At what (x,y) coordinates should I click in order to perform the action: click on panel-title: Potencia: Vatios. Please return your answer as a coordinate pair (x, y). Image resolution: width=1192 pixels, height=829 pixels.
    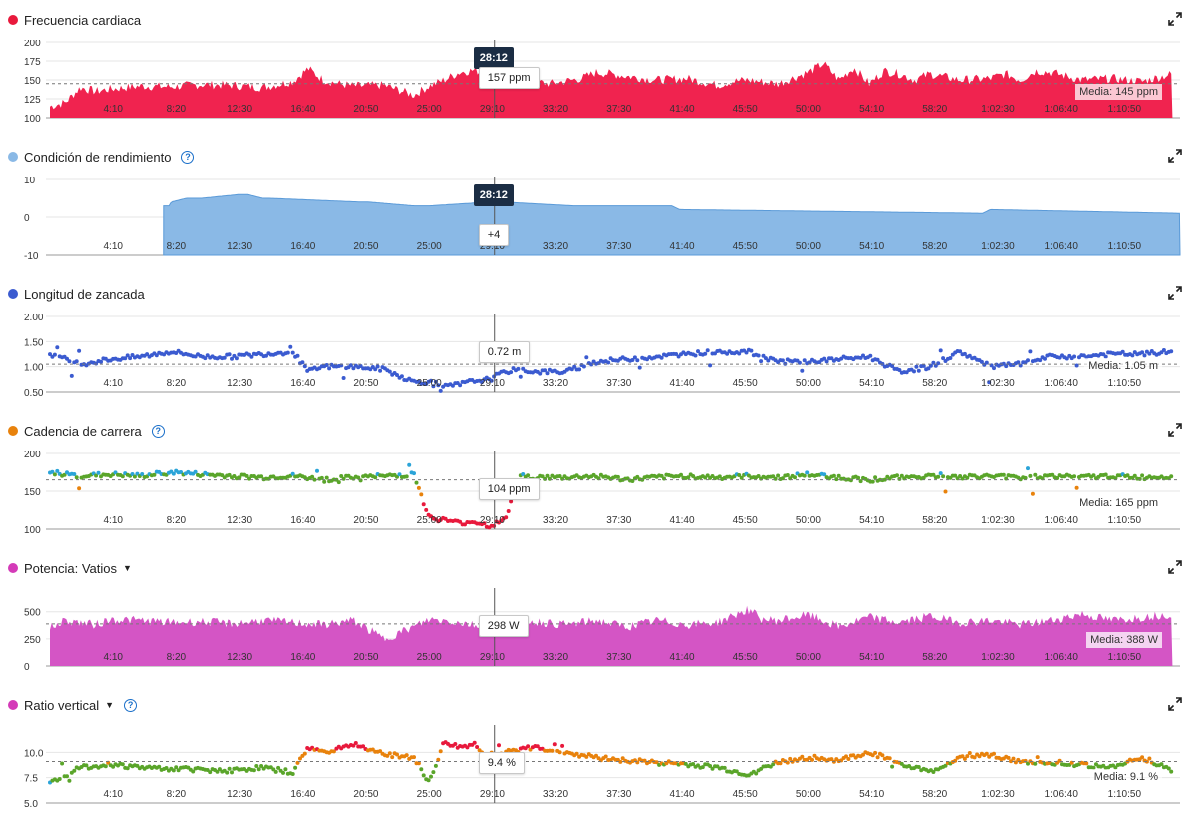
    Looking at the image, I should click on (70, 568).